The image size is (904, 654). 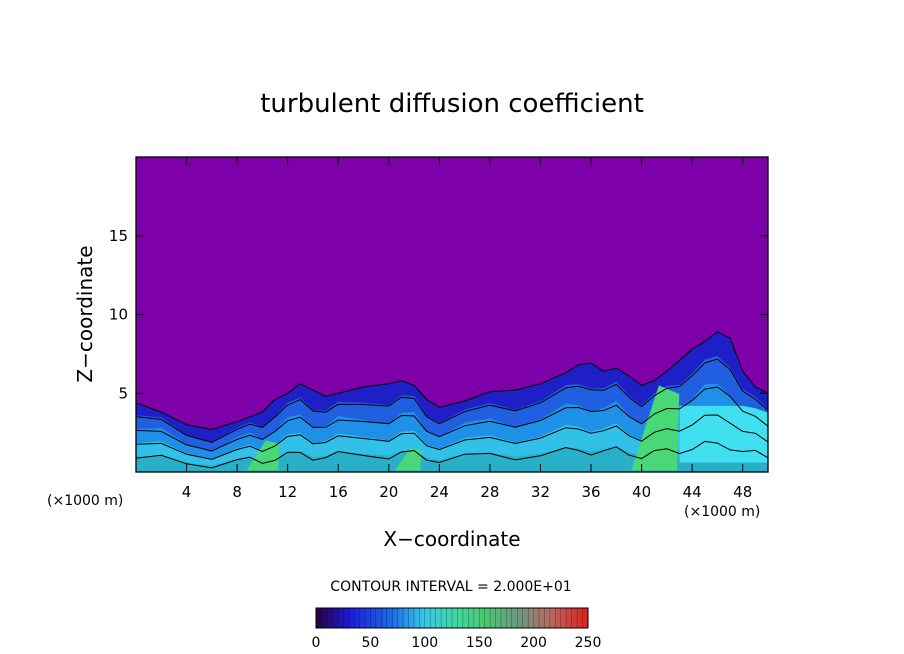 I want to click on x-tick-label: 48, so click(x=742, y=492).